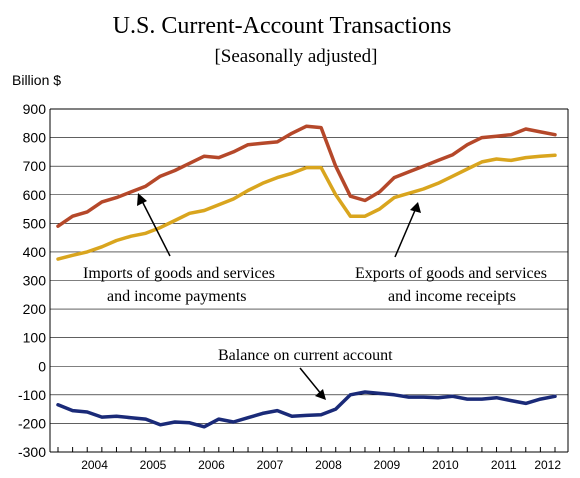 This screenshot has width=580, height=478. I want to click on annotation-exports-arrow, so click(405, 232).